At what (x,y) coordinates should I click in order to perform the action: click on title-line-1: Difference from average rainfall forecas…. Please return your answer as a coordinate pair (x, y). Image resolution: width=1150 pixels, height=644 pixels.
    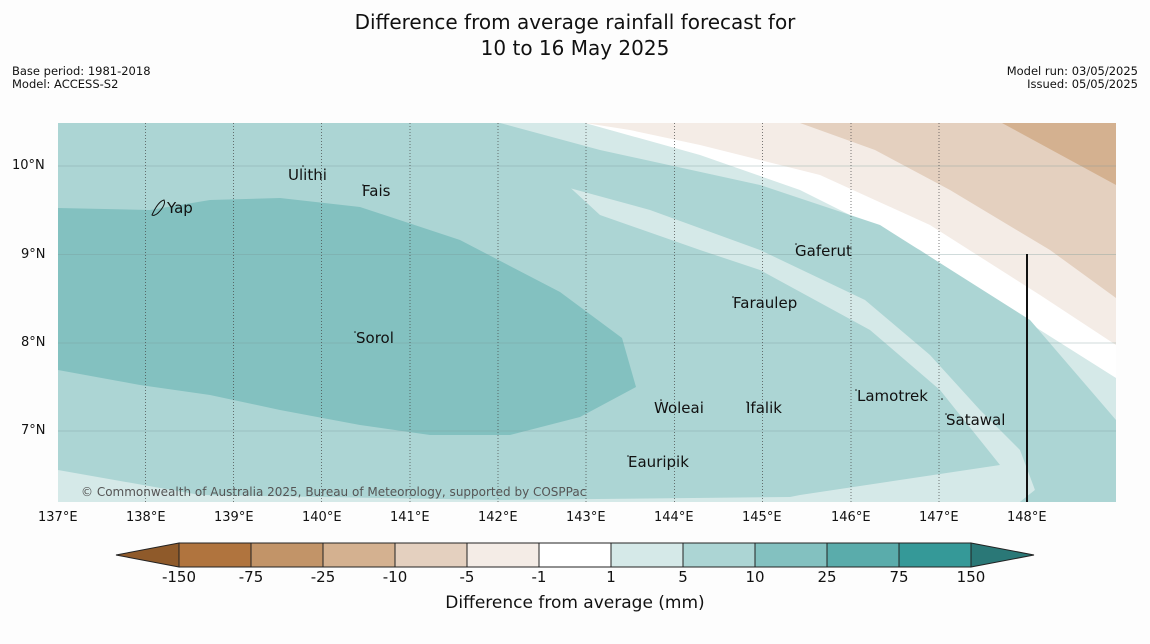
    Looking at the image, I should click on (575, 22).